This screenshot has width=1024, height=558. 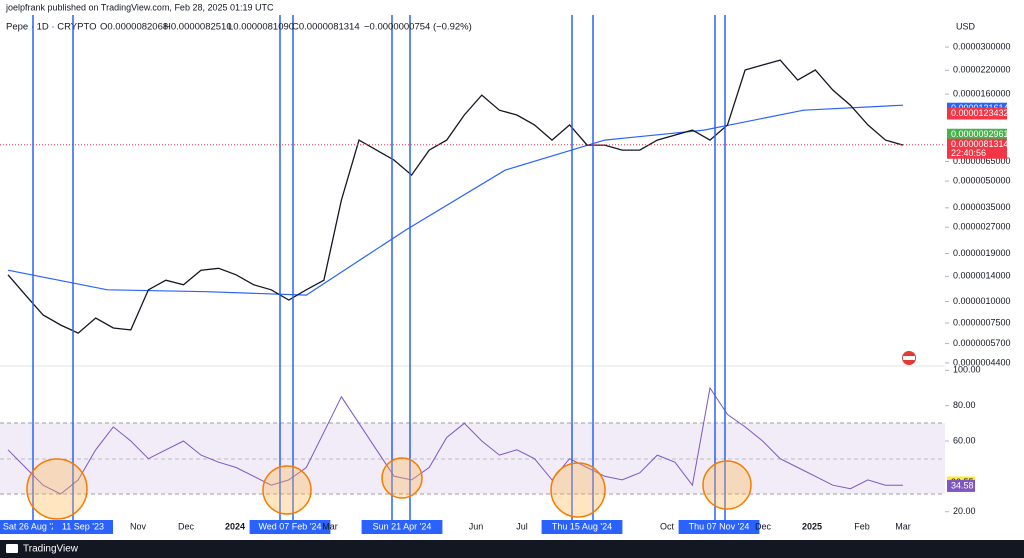 I want to click on price-tag-label: 0.0000123432, so click(x=980, y=113).